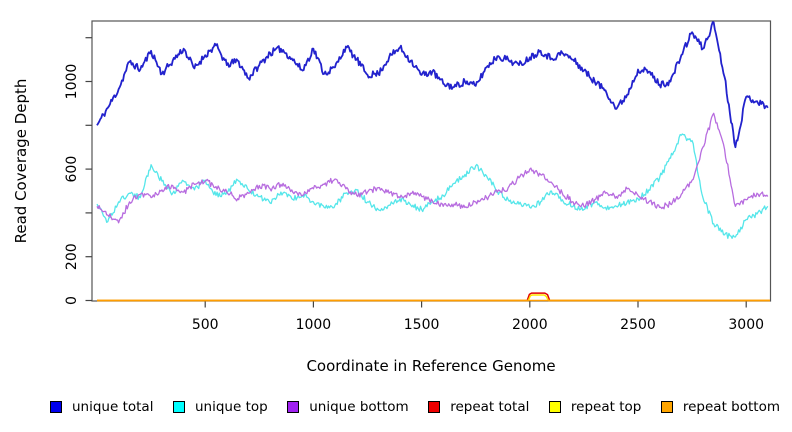 The height and width of the screenshot is (432, 792). Describe the element at coordinates (113, 407) in the screenshot. I see `legend-label: unique total` at that location.